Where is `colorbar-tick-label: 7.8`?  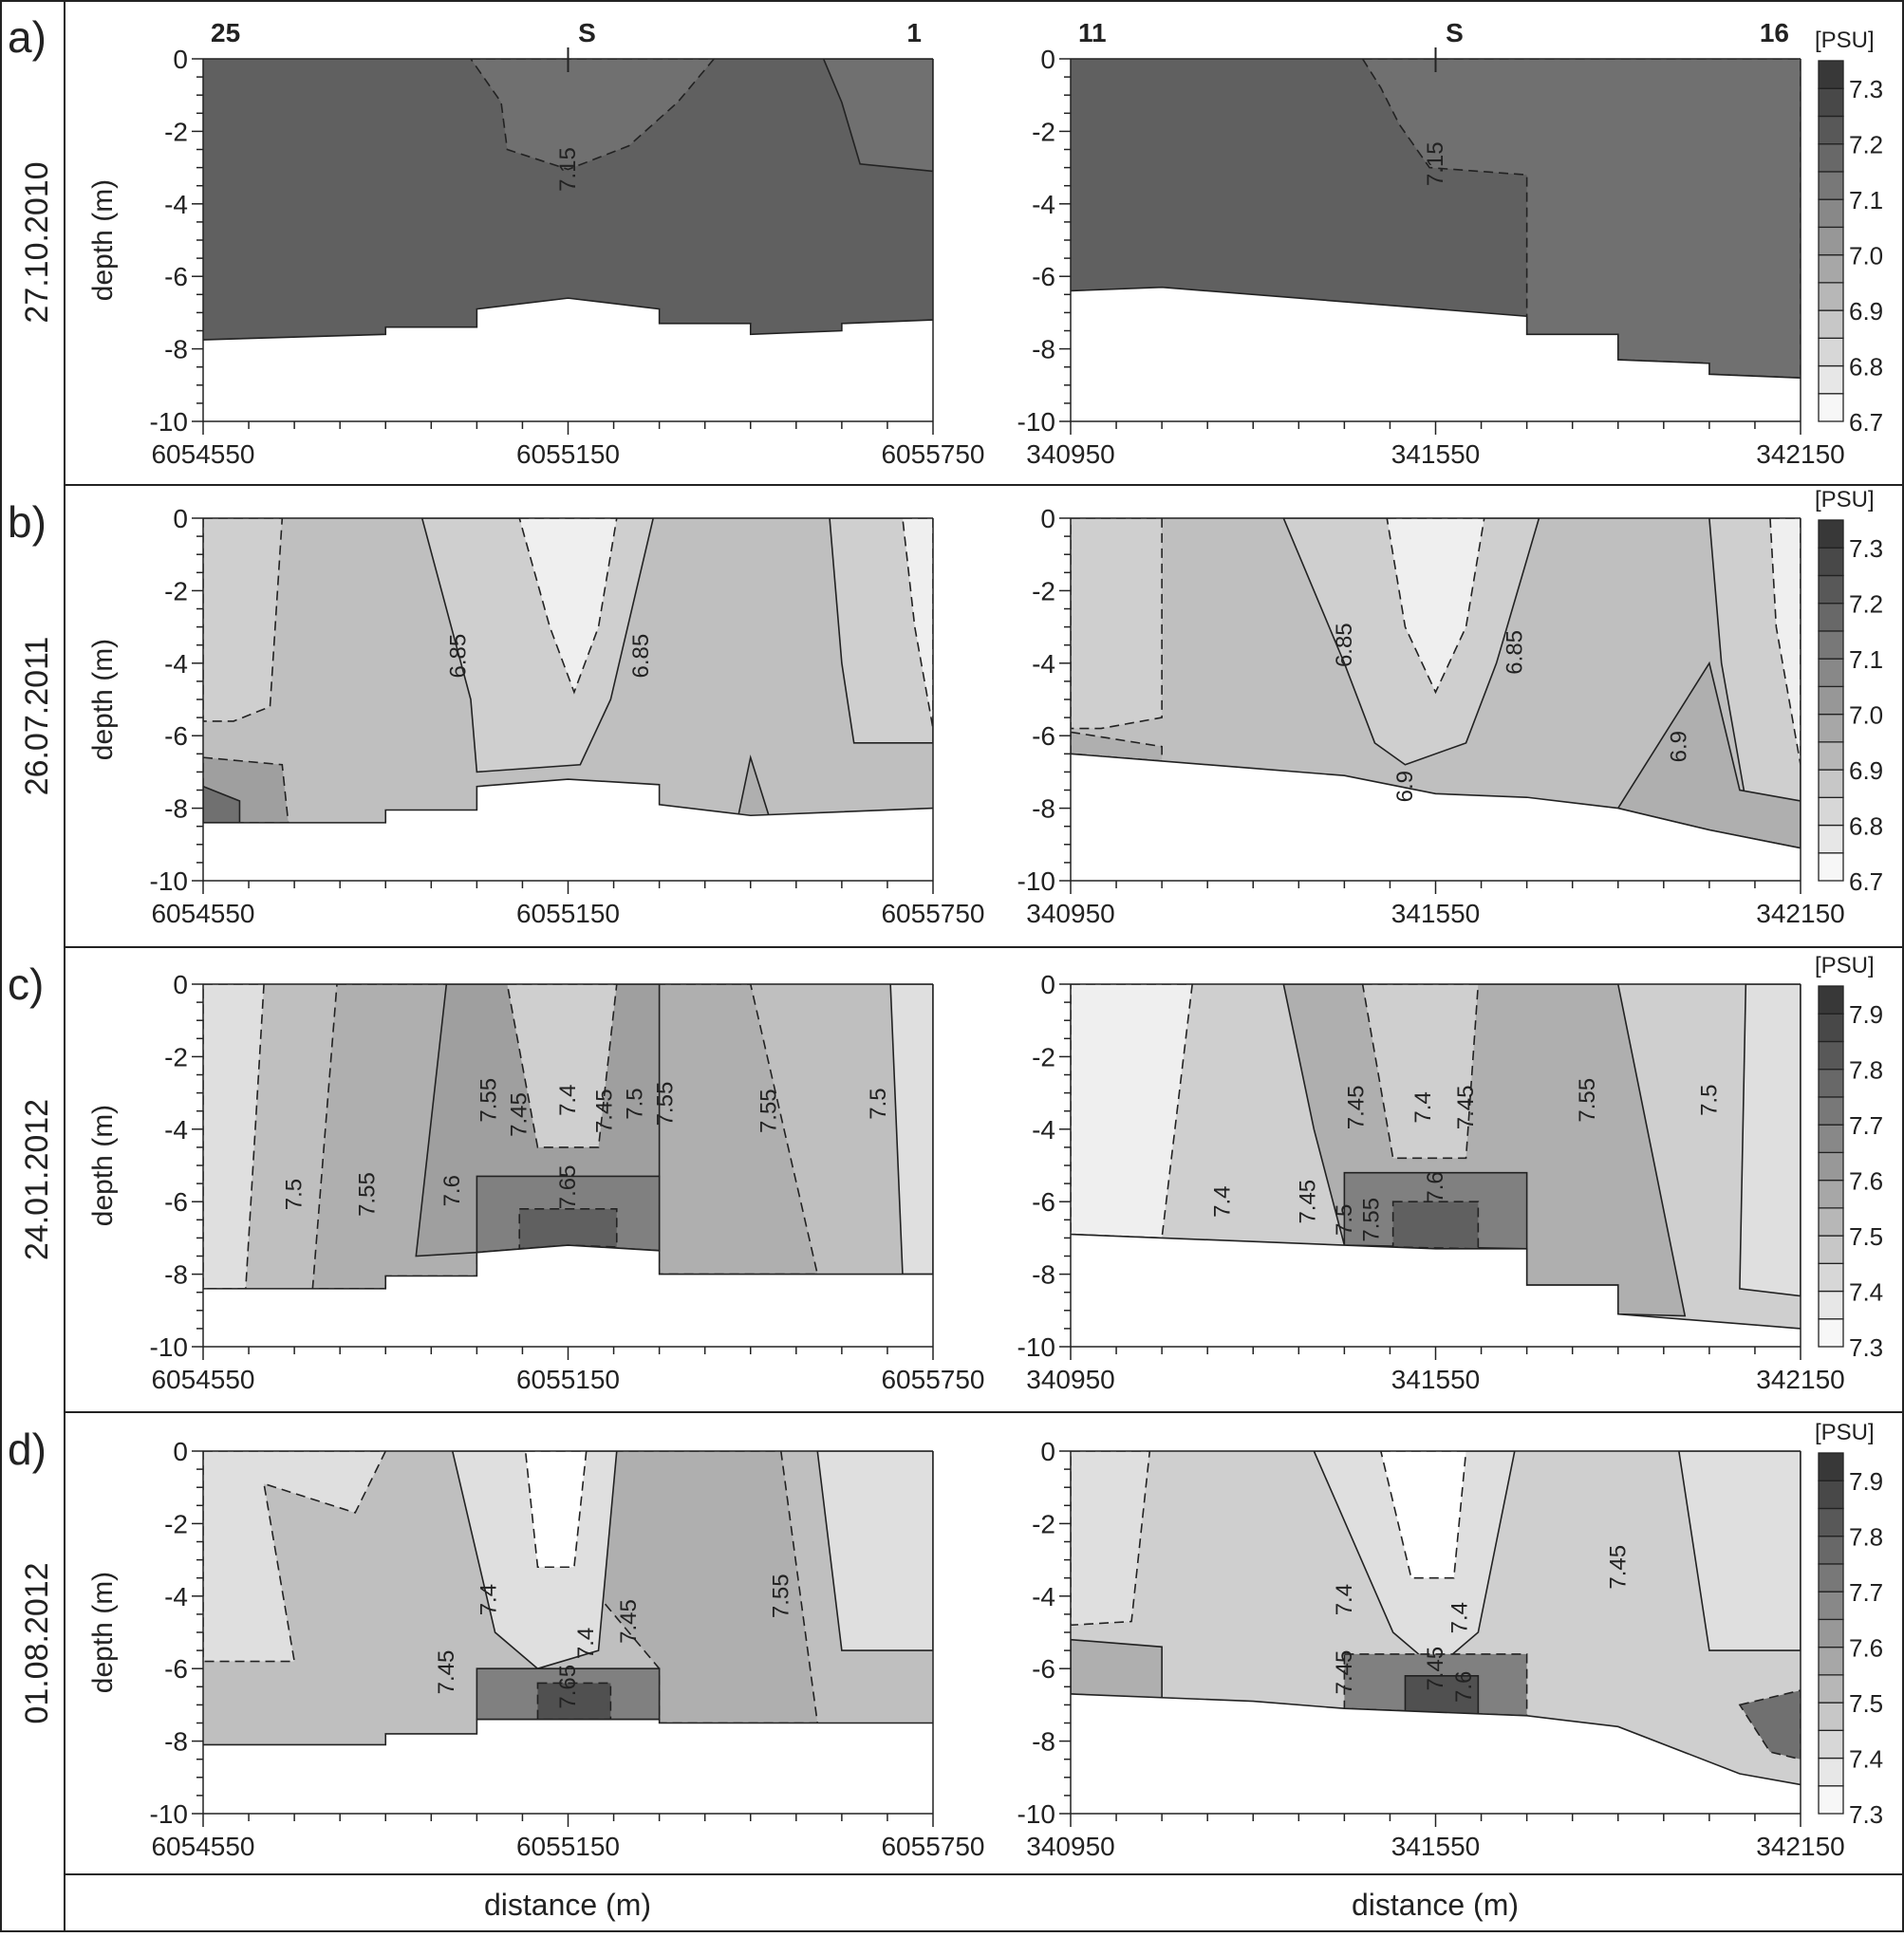
colorbar-tick-label: 7.8 is located at coordinates (1866, 1070).